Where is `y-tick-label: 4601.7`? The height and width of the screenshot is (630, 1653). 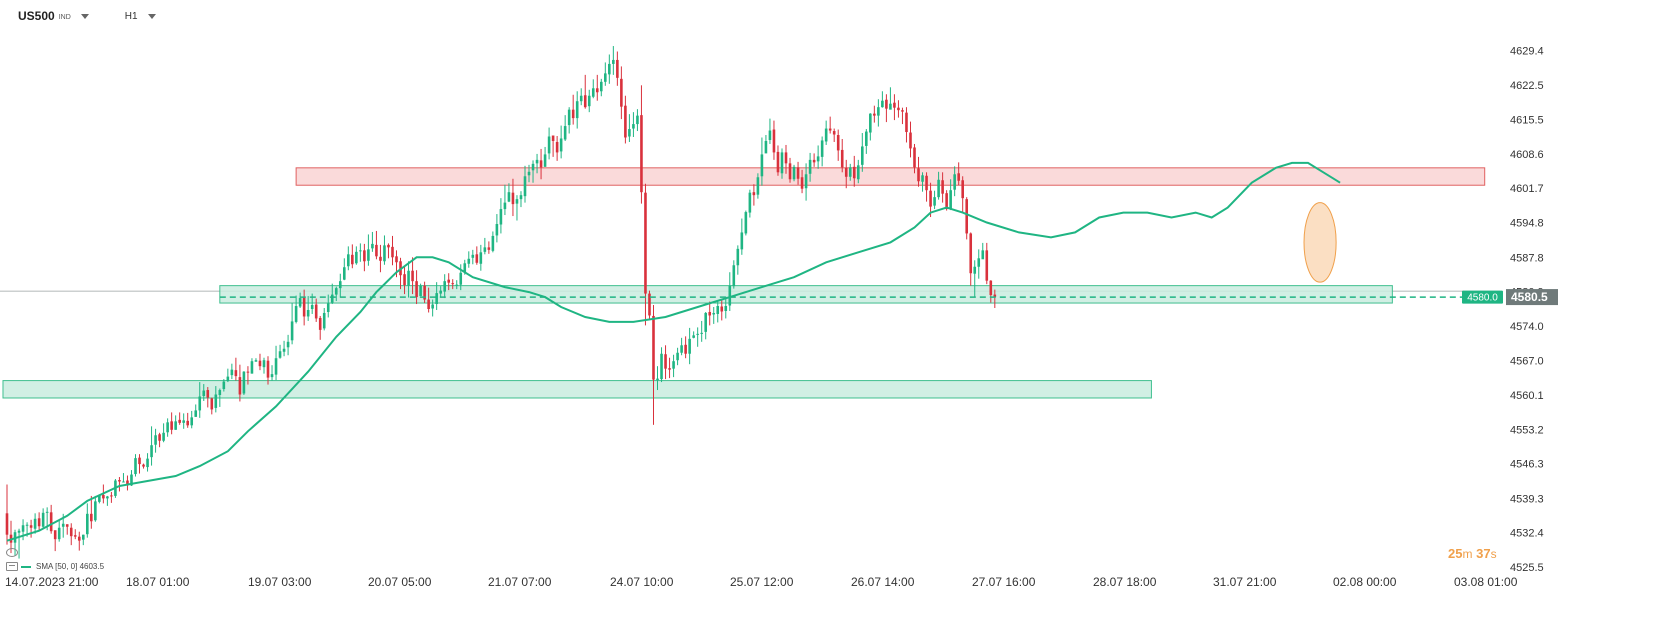 y-tick-label: 4601.7 is located at coordinates (1527, 189).